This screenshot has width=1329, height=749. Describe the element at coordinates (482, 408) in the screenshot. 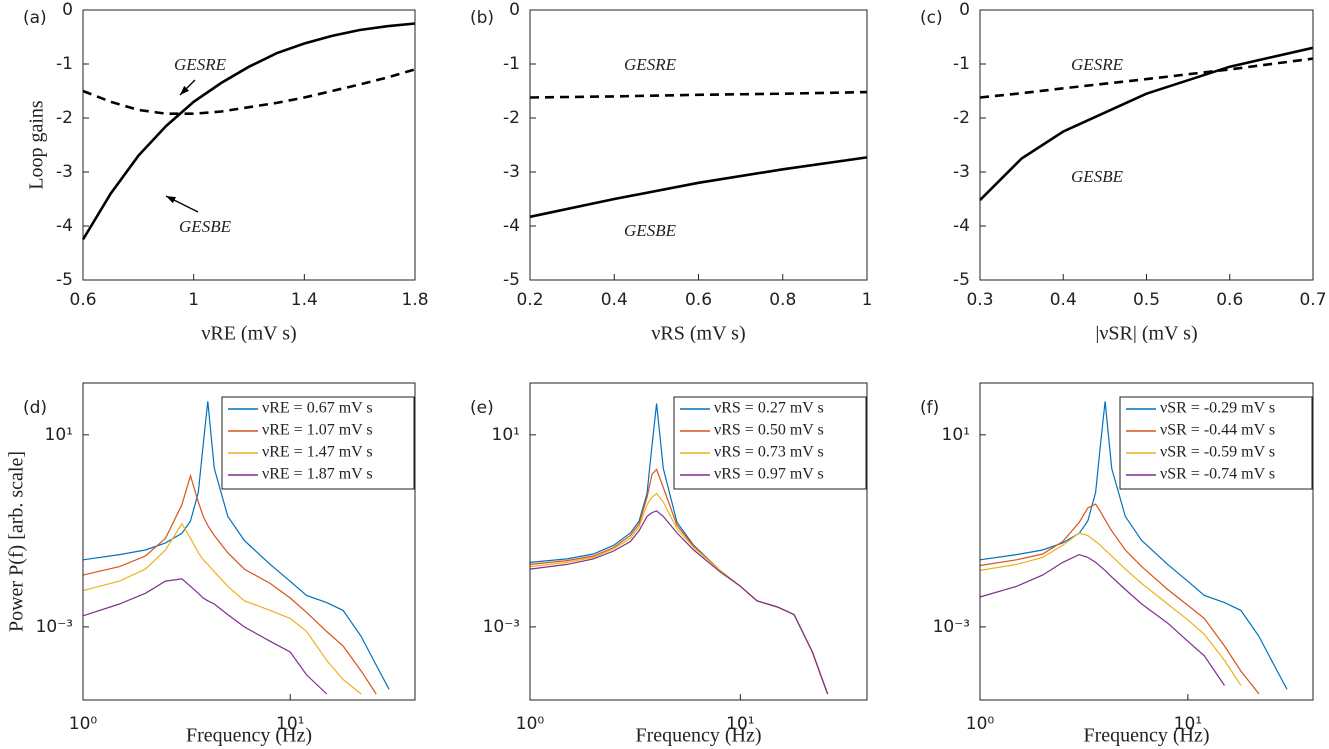

I see `panel-label: (e)` at that location.